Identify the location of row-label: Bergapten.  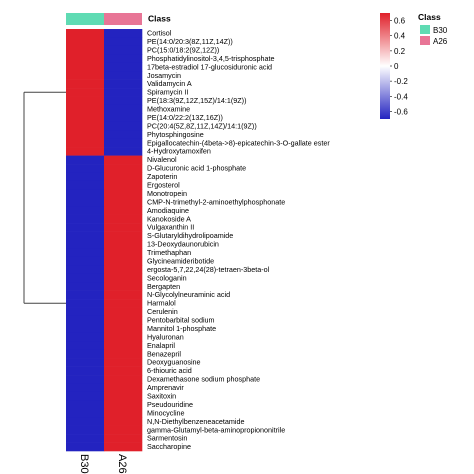
(163, 286).